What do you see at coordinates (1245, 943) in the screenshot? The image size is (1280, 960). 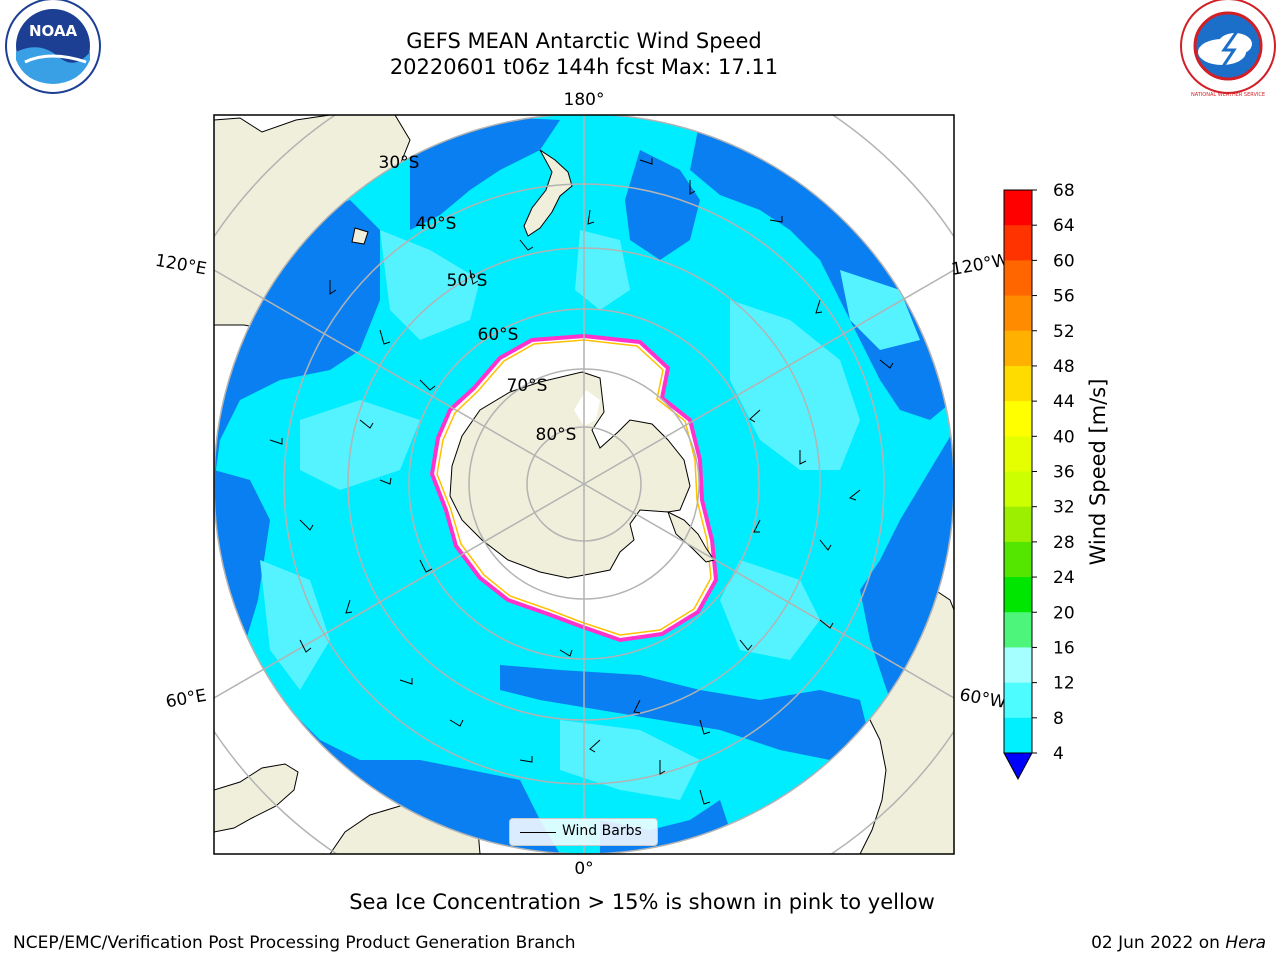 I see `footer-host: Hera` at bounding box center [1245, 943].